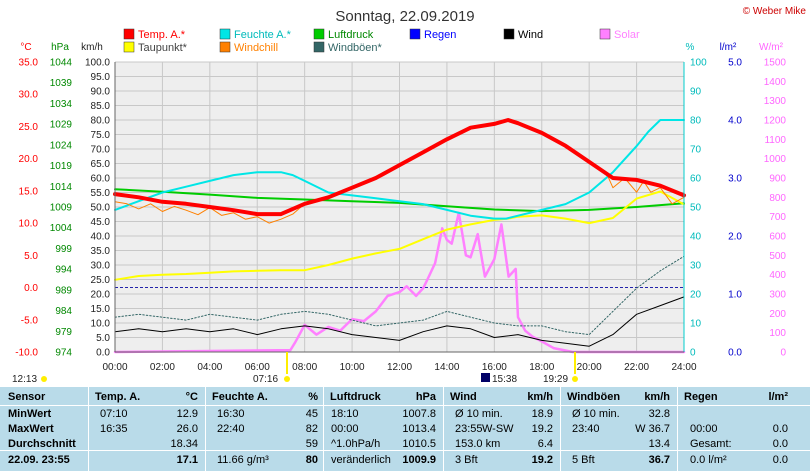  Describe the element at coordinates (101, 295) in the screenshot. I see `tick-label-wind: 20.0` at that location.